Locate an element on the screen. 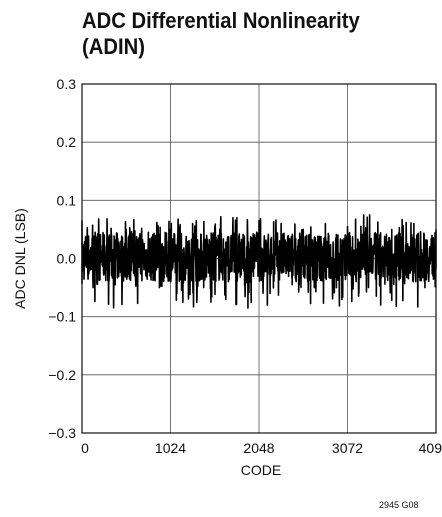 This screenshot has height=517, width=442. y-tick-label: 0.0 is located at coordinates (67, 259).